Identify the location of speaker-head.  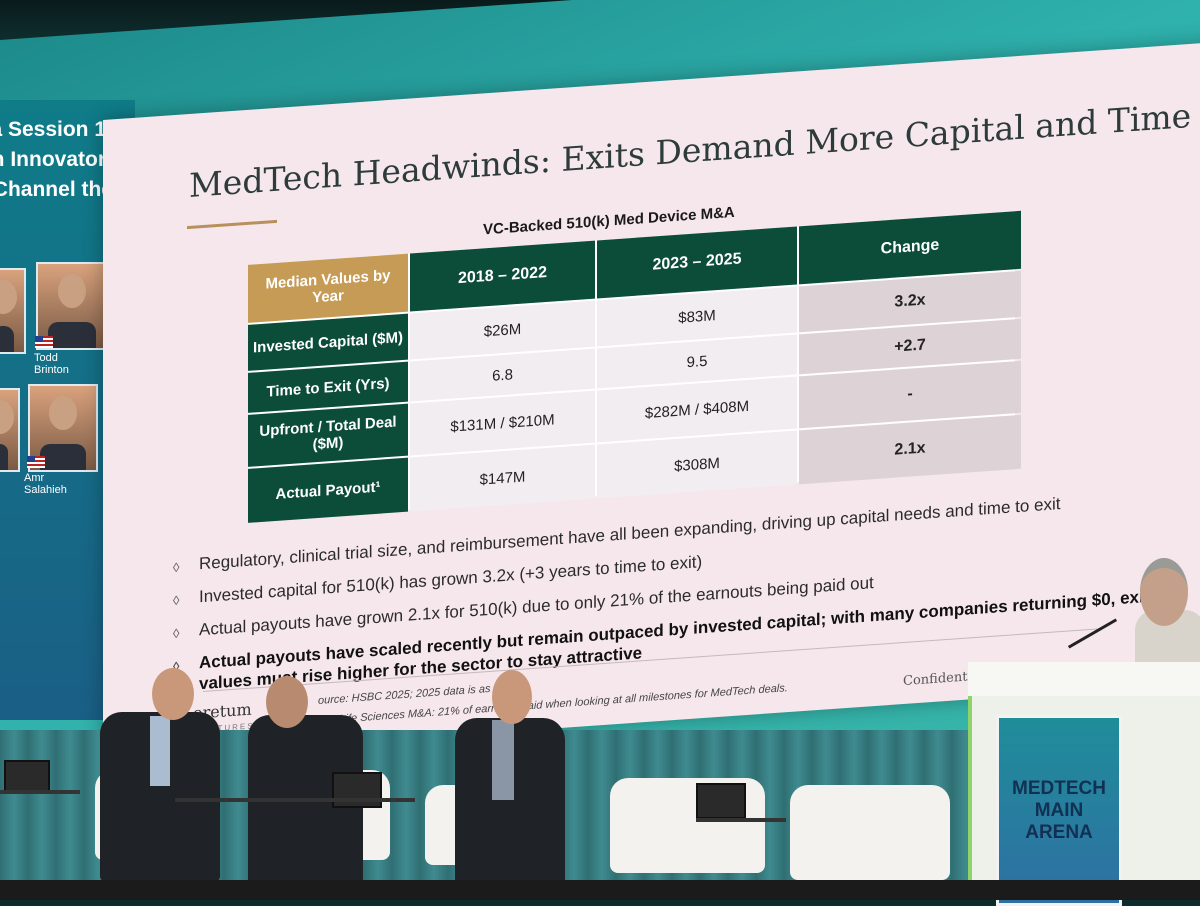
(1164, 592).